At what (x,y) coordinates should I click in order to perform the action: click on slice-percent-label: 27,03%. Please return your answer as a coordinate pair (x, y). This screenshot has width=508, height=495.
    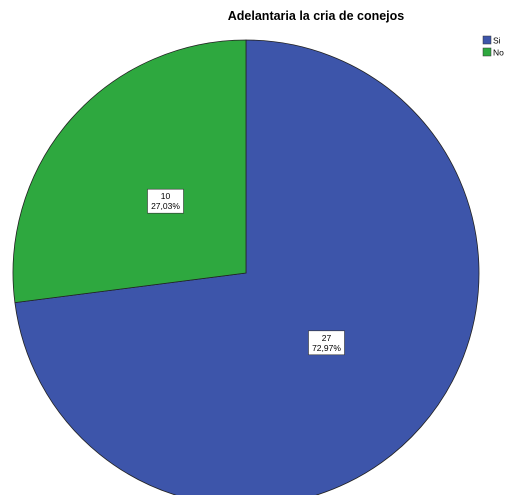
    Looking at the image, I should click on (165, 206).